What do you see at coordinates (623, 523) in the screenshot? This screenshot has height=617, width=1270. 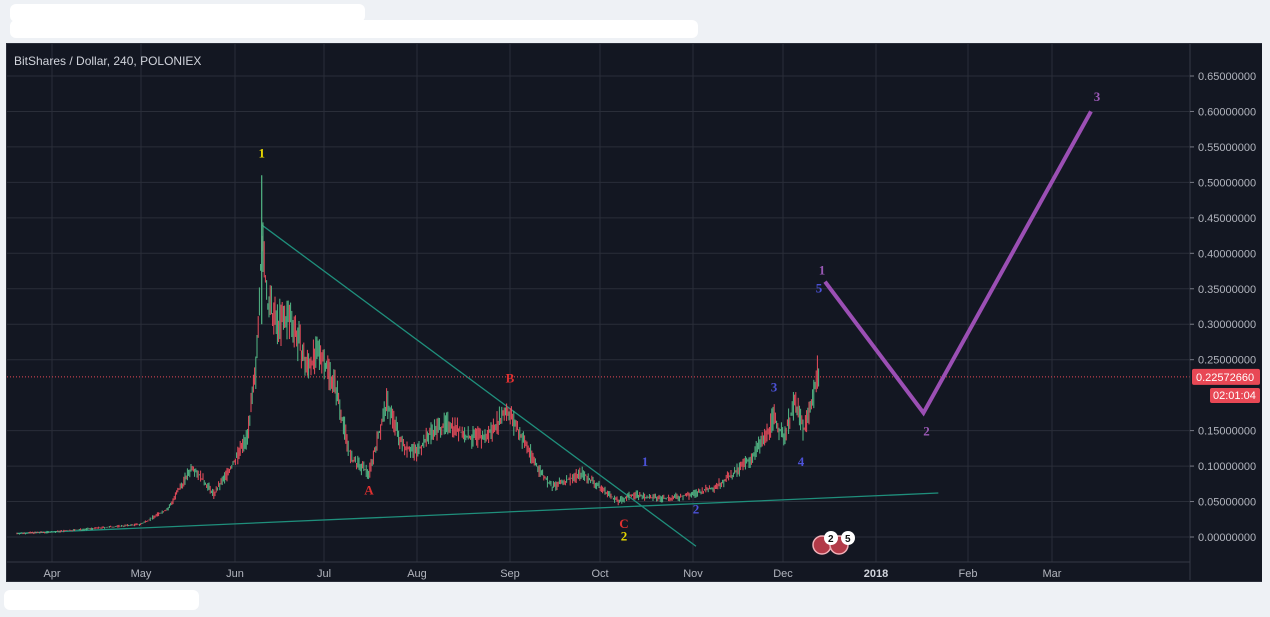 I see `wave-label: C` at bounding box center [623, 523].